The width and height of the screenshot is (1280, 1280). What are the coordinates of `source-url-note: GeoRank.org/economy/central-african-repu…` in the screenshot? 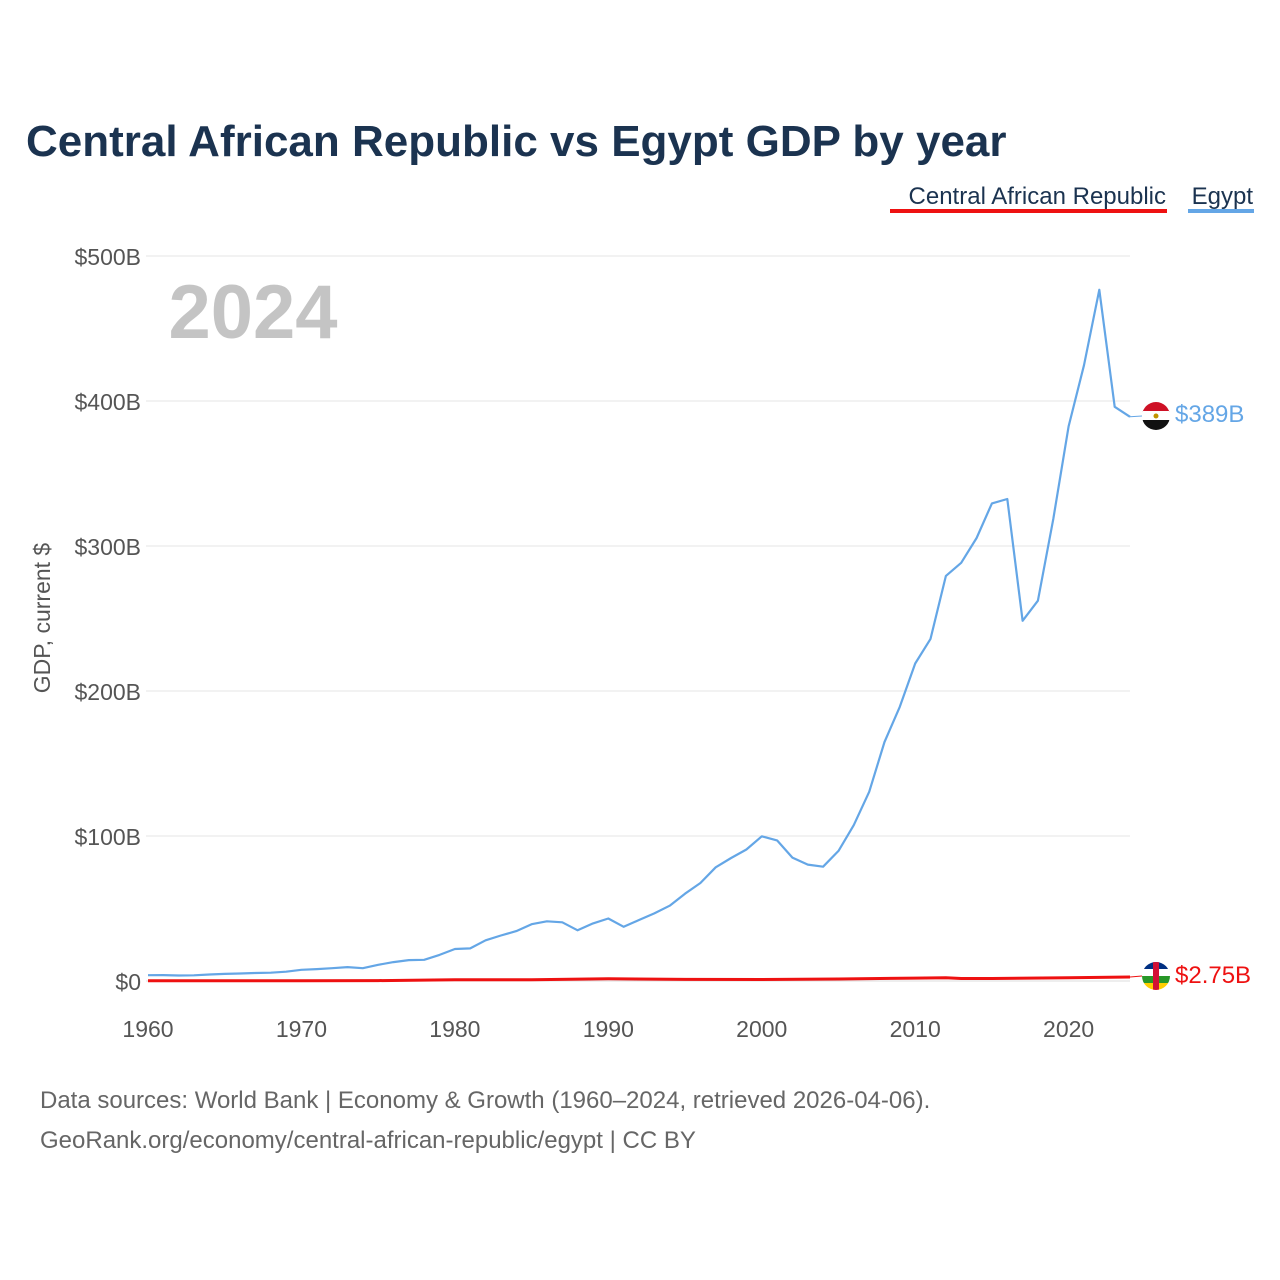 It's located at (368, 1140).